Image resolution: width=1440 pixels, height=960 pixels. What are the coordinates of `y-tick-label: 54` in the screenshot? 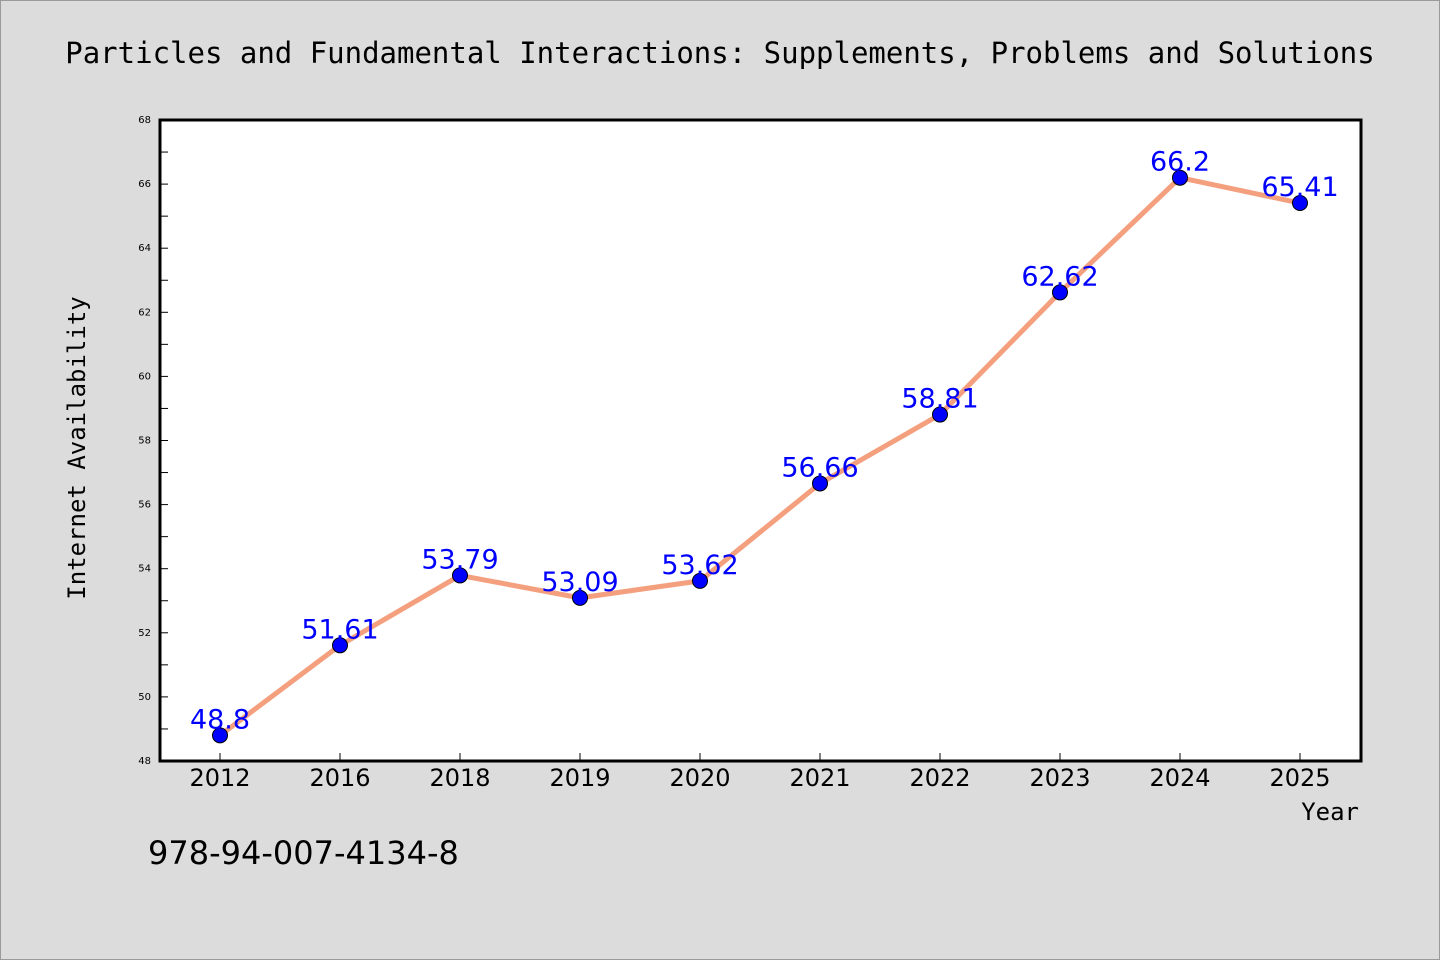 It's located at (144, 569).